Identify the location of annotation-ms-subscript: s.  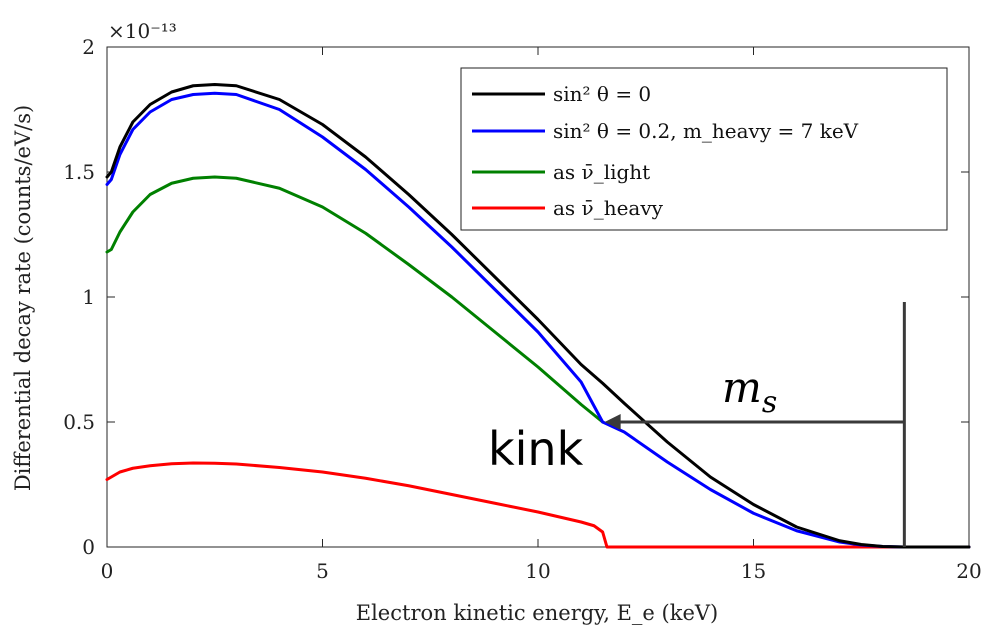
(769, 402).